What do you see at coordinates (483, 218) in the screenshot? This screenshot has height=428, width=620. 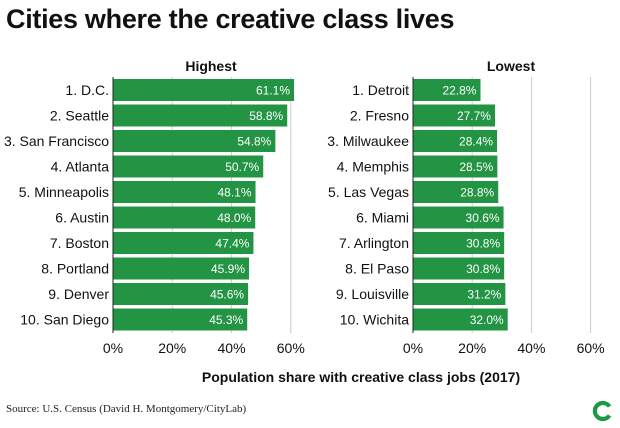 I see `bar-value-label: 30.6%` at bounding box center [483, 218].